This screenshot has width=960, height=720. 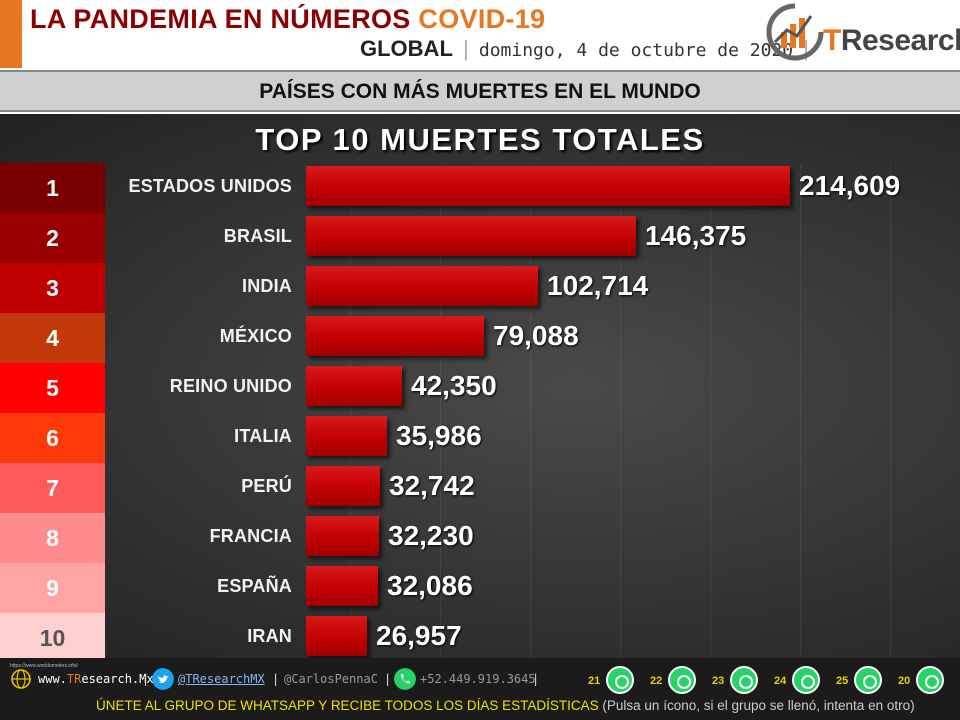 What do you see at coordinates (255, 336) in the screenshot?
I see `country-label: MÉXICO` at bounding box center [255, 336].